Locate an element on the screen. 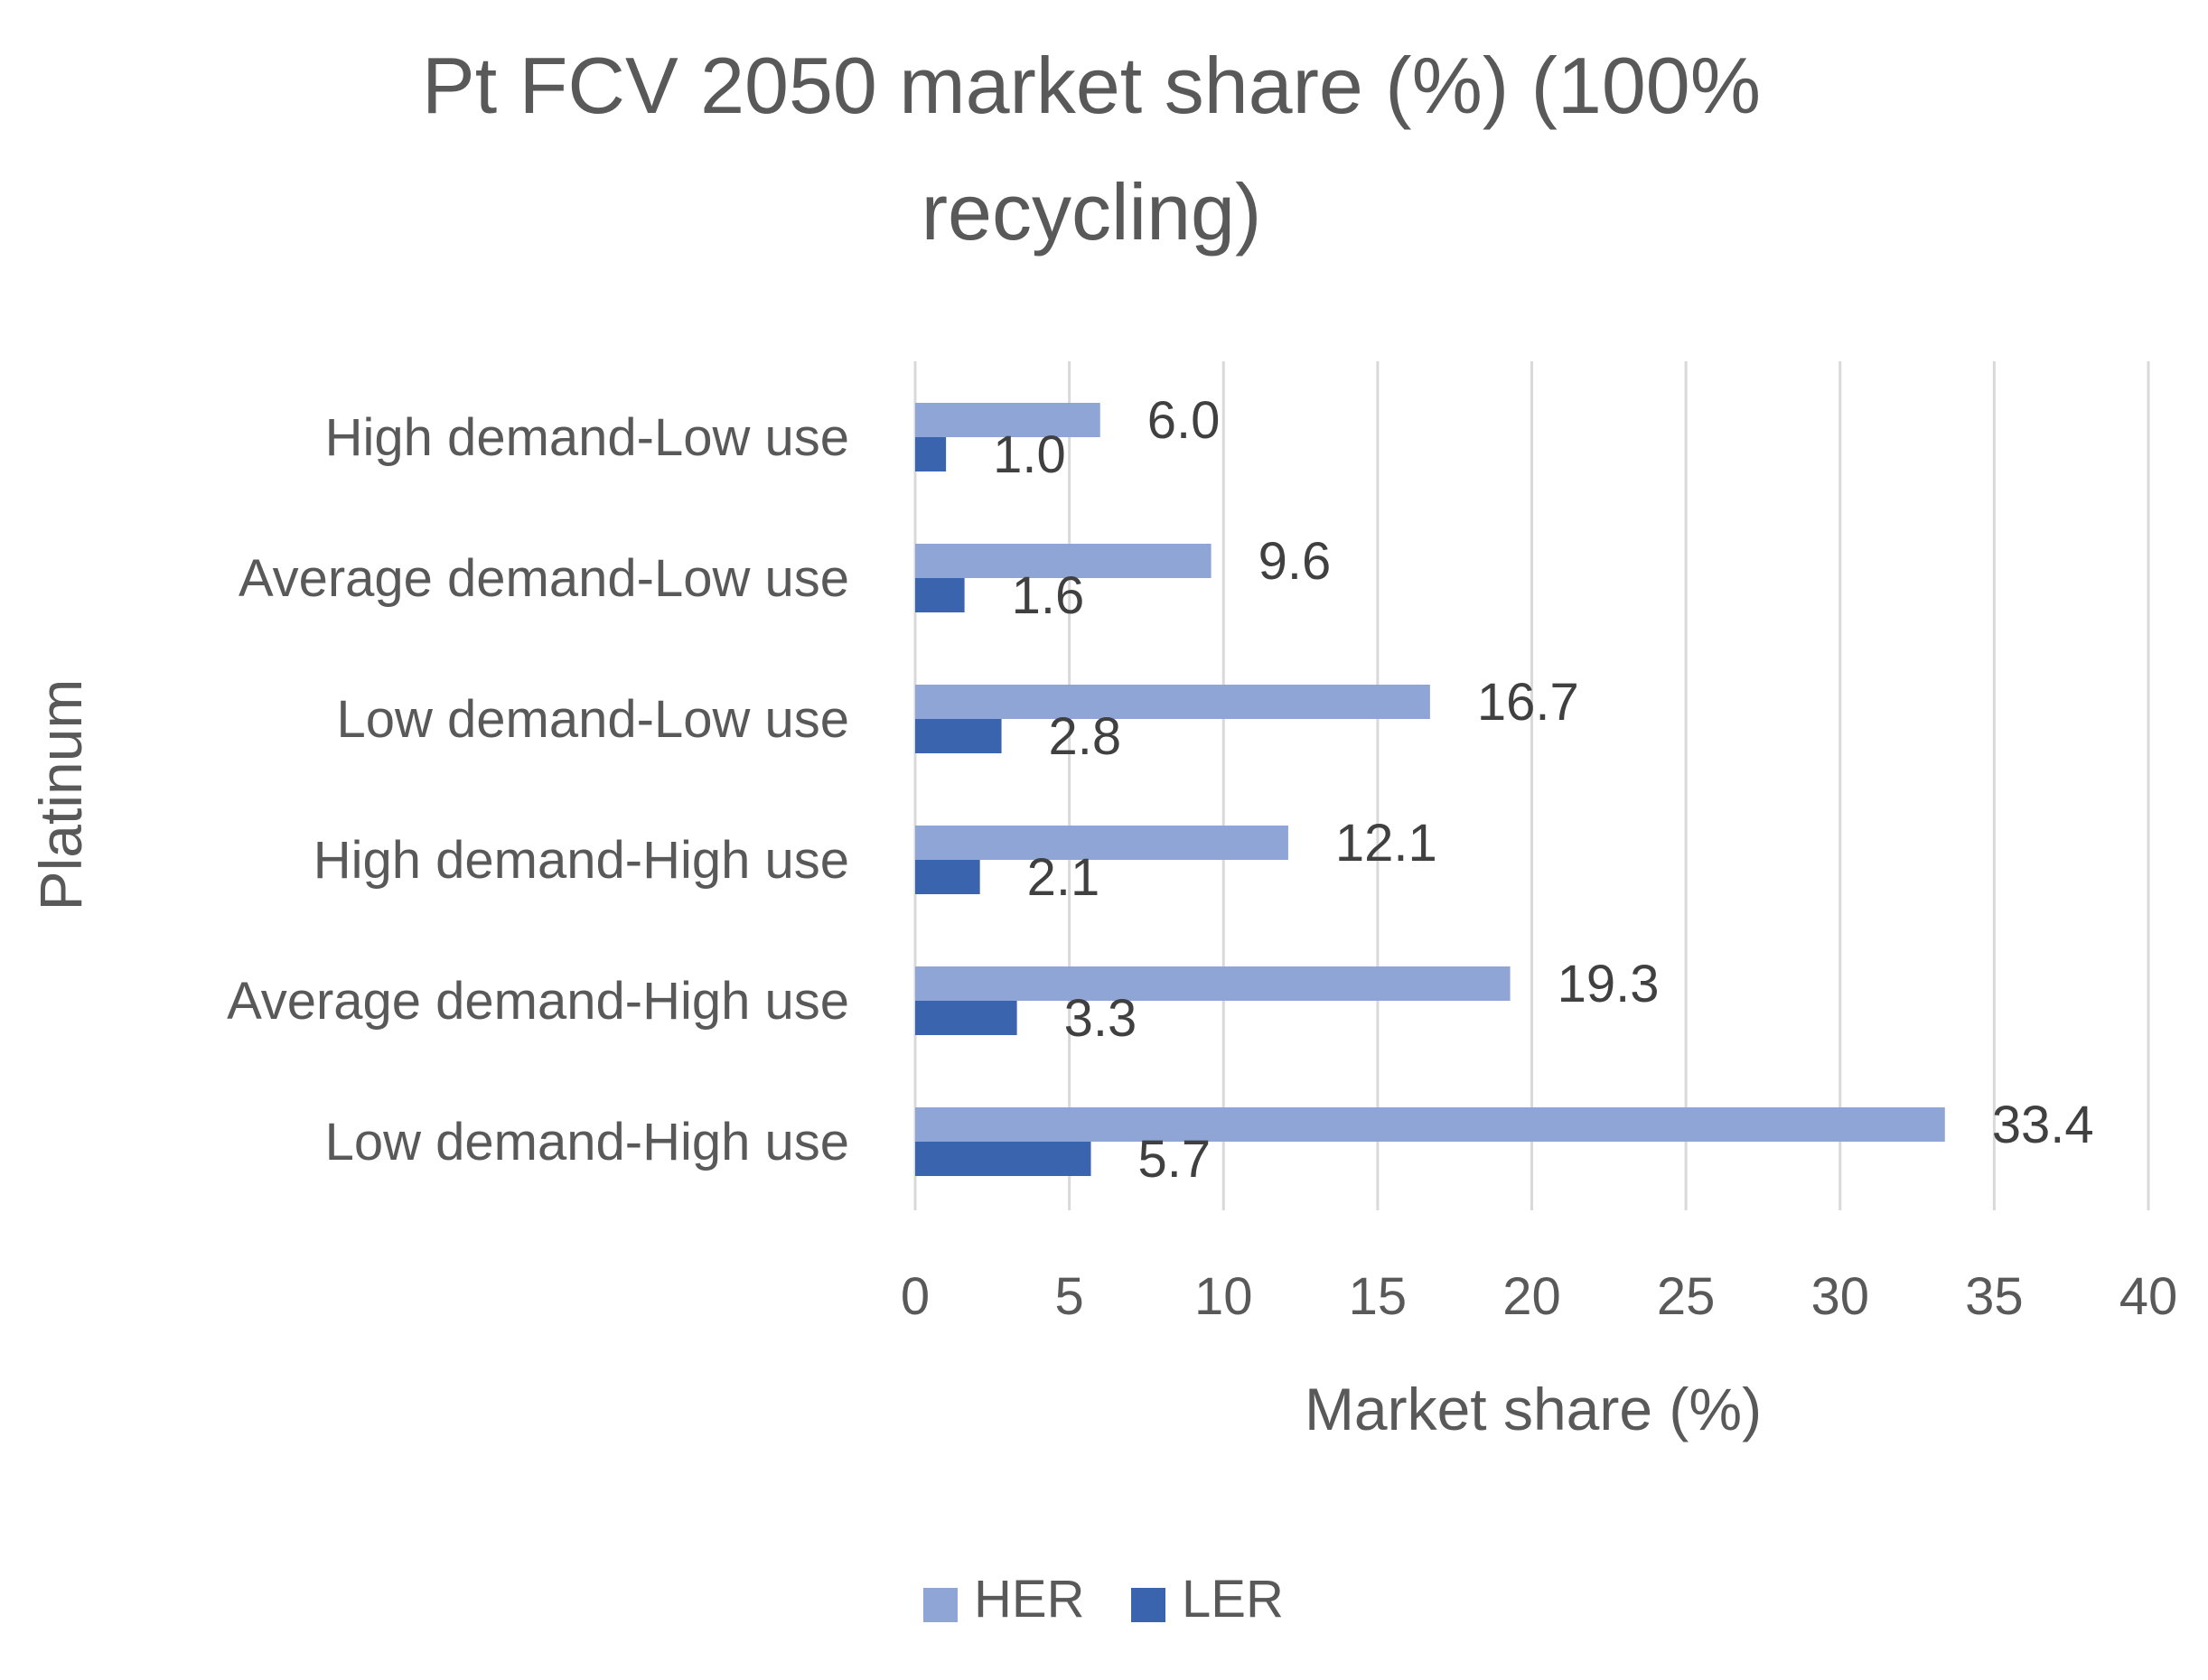  data-label-her-low-demand-low-use: 16.7 is located at coordinates (1528, 702).